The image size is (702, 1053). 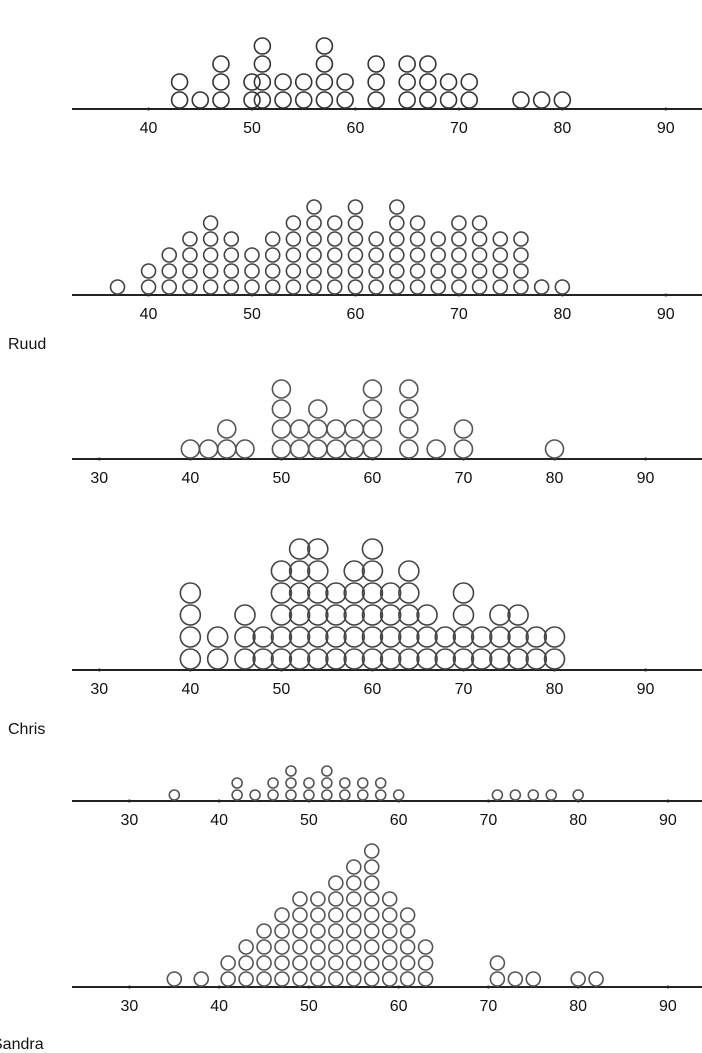 I want to click on x-tick-label: 50, so click(x=281, y=689).